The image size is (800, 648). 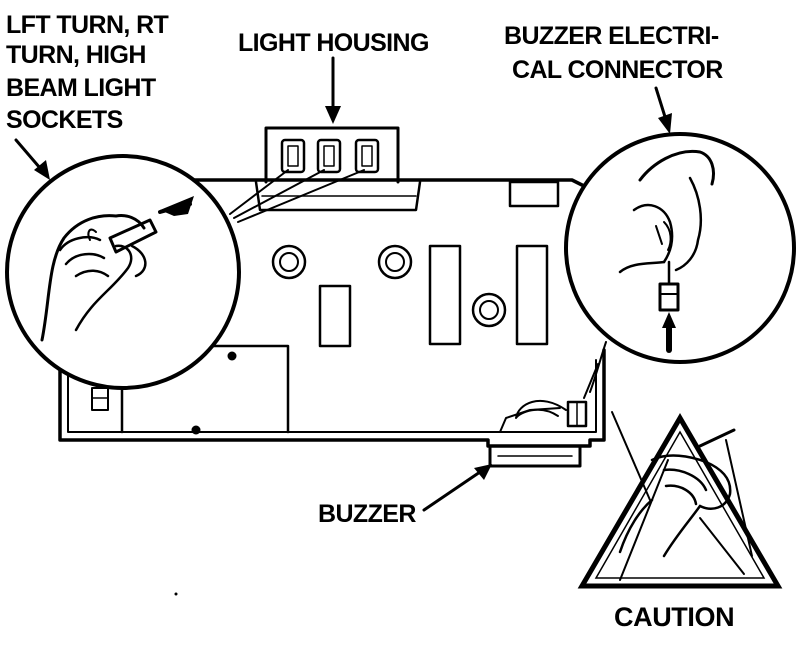 What do you see at coordinates (76, 55) in the screenshot?
I see `label-sockets-line-2: TURN, HIGH` at bounding box center [76, 55].